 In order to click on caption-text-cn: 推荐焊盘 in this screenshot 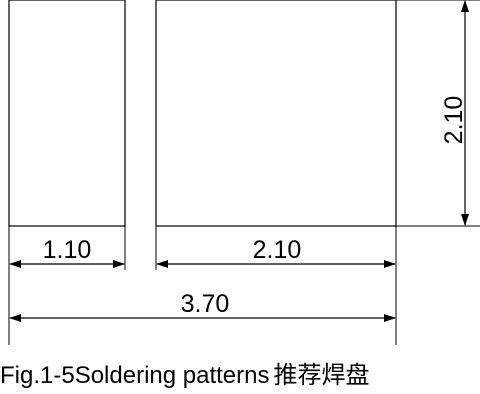, I will do `click(321, 375)`.